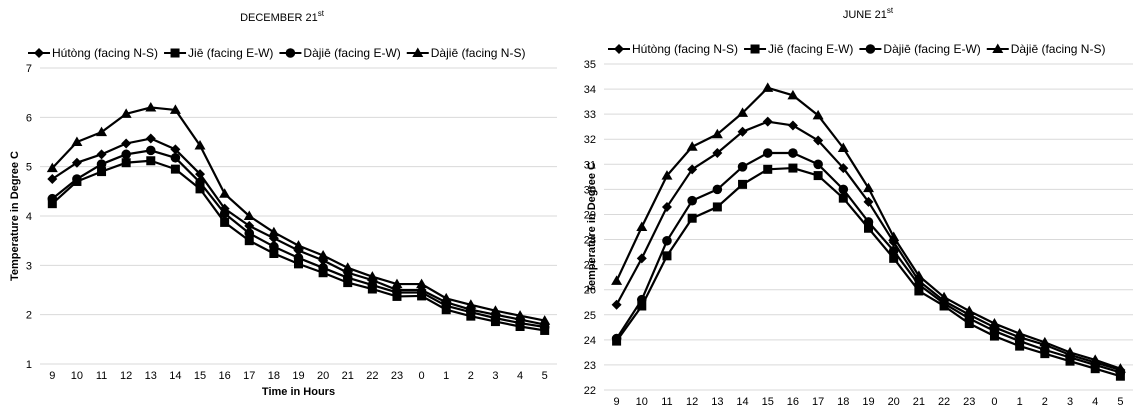  Describe the element at coordinates (1058, 49) in the screenshot. I see `legend-label: Dàjiē (facing N-S)` at that location.